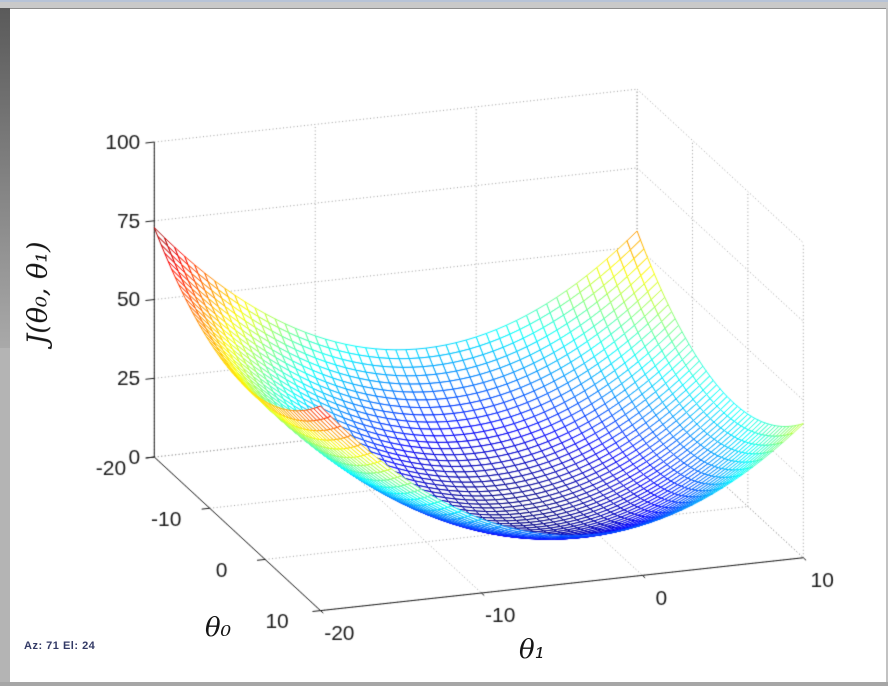 The width and height of the screenshot is (888, 686). Describe the element at coordinates (444, 4) in the screenshot. I see `top-strip` at that location.